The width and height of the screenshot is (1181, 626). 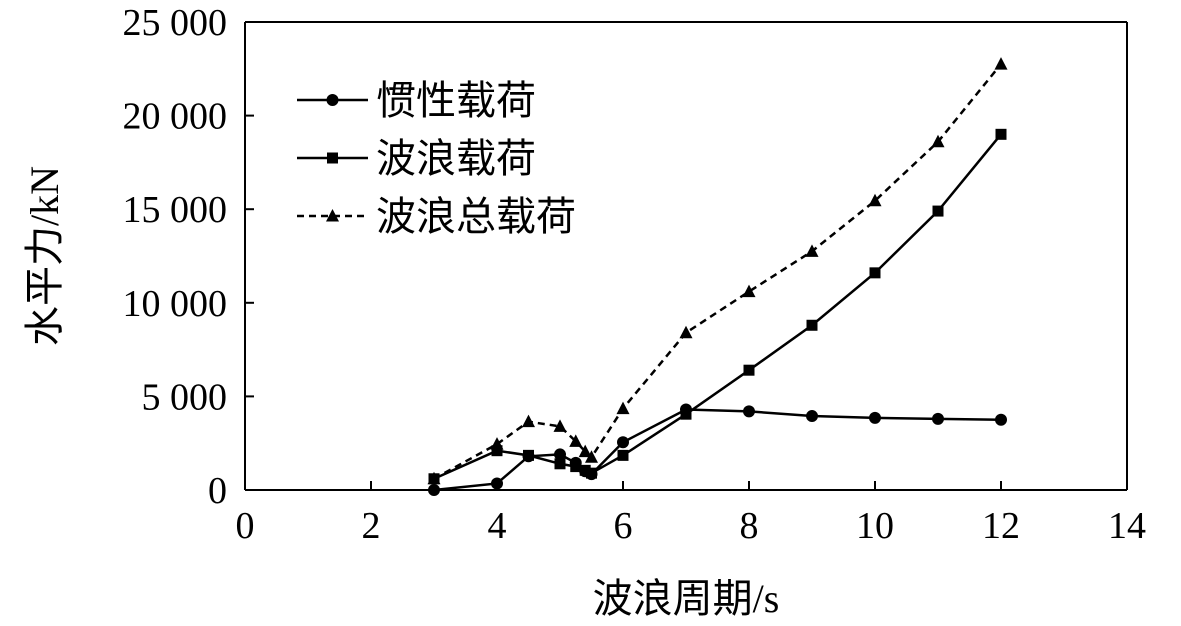 I want to click on x-tick-label: 6, so click(x=623, y=526).